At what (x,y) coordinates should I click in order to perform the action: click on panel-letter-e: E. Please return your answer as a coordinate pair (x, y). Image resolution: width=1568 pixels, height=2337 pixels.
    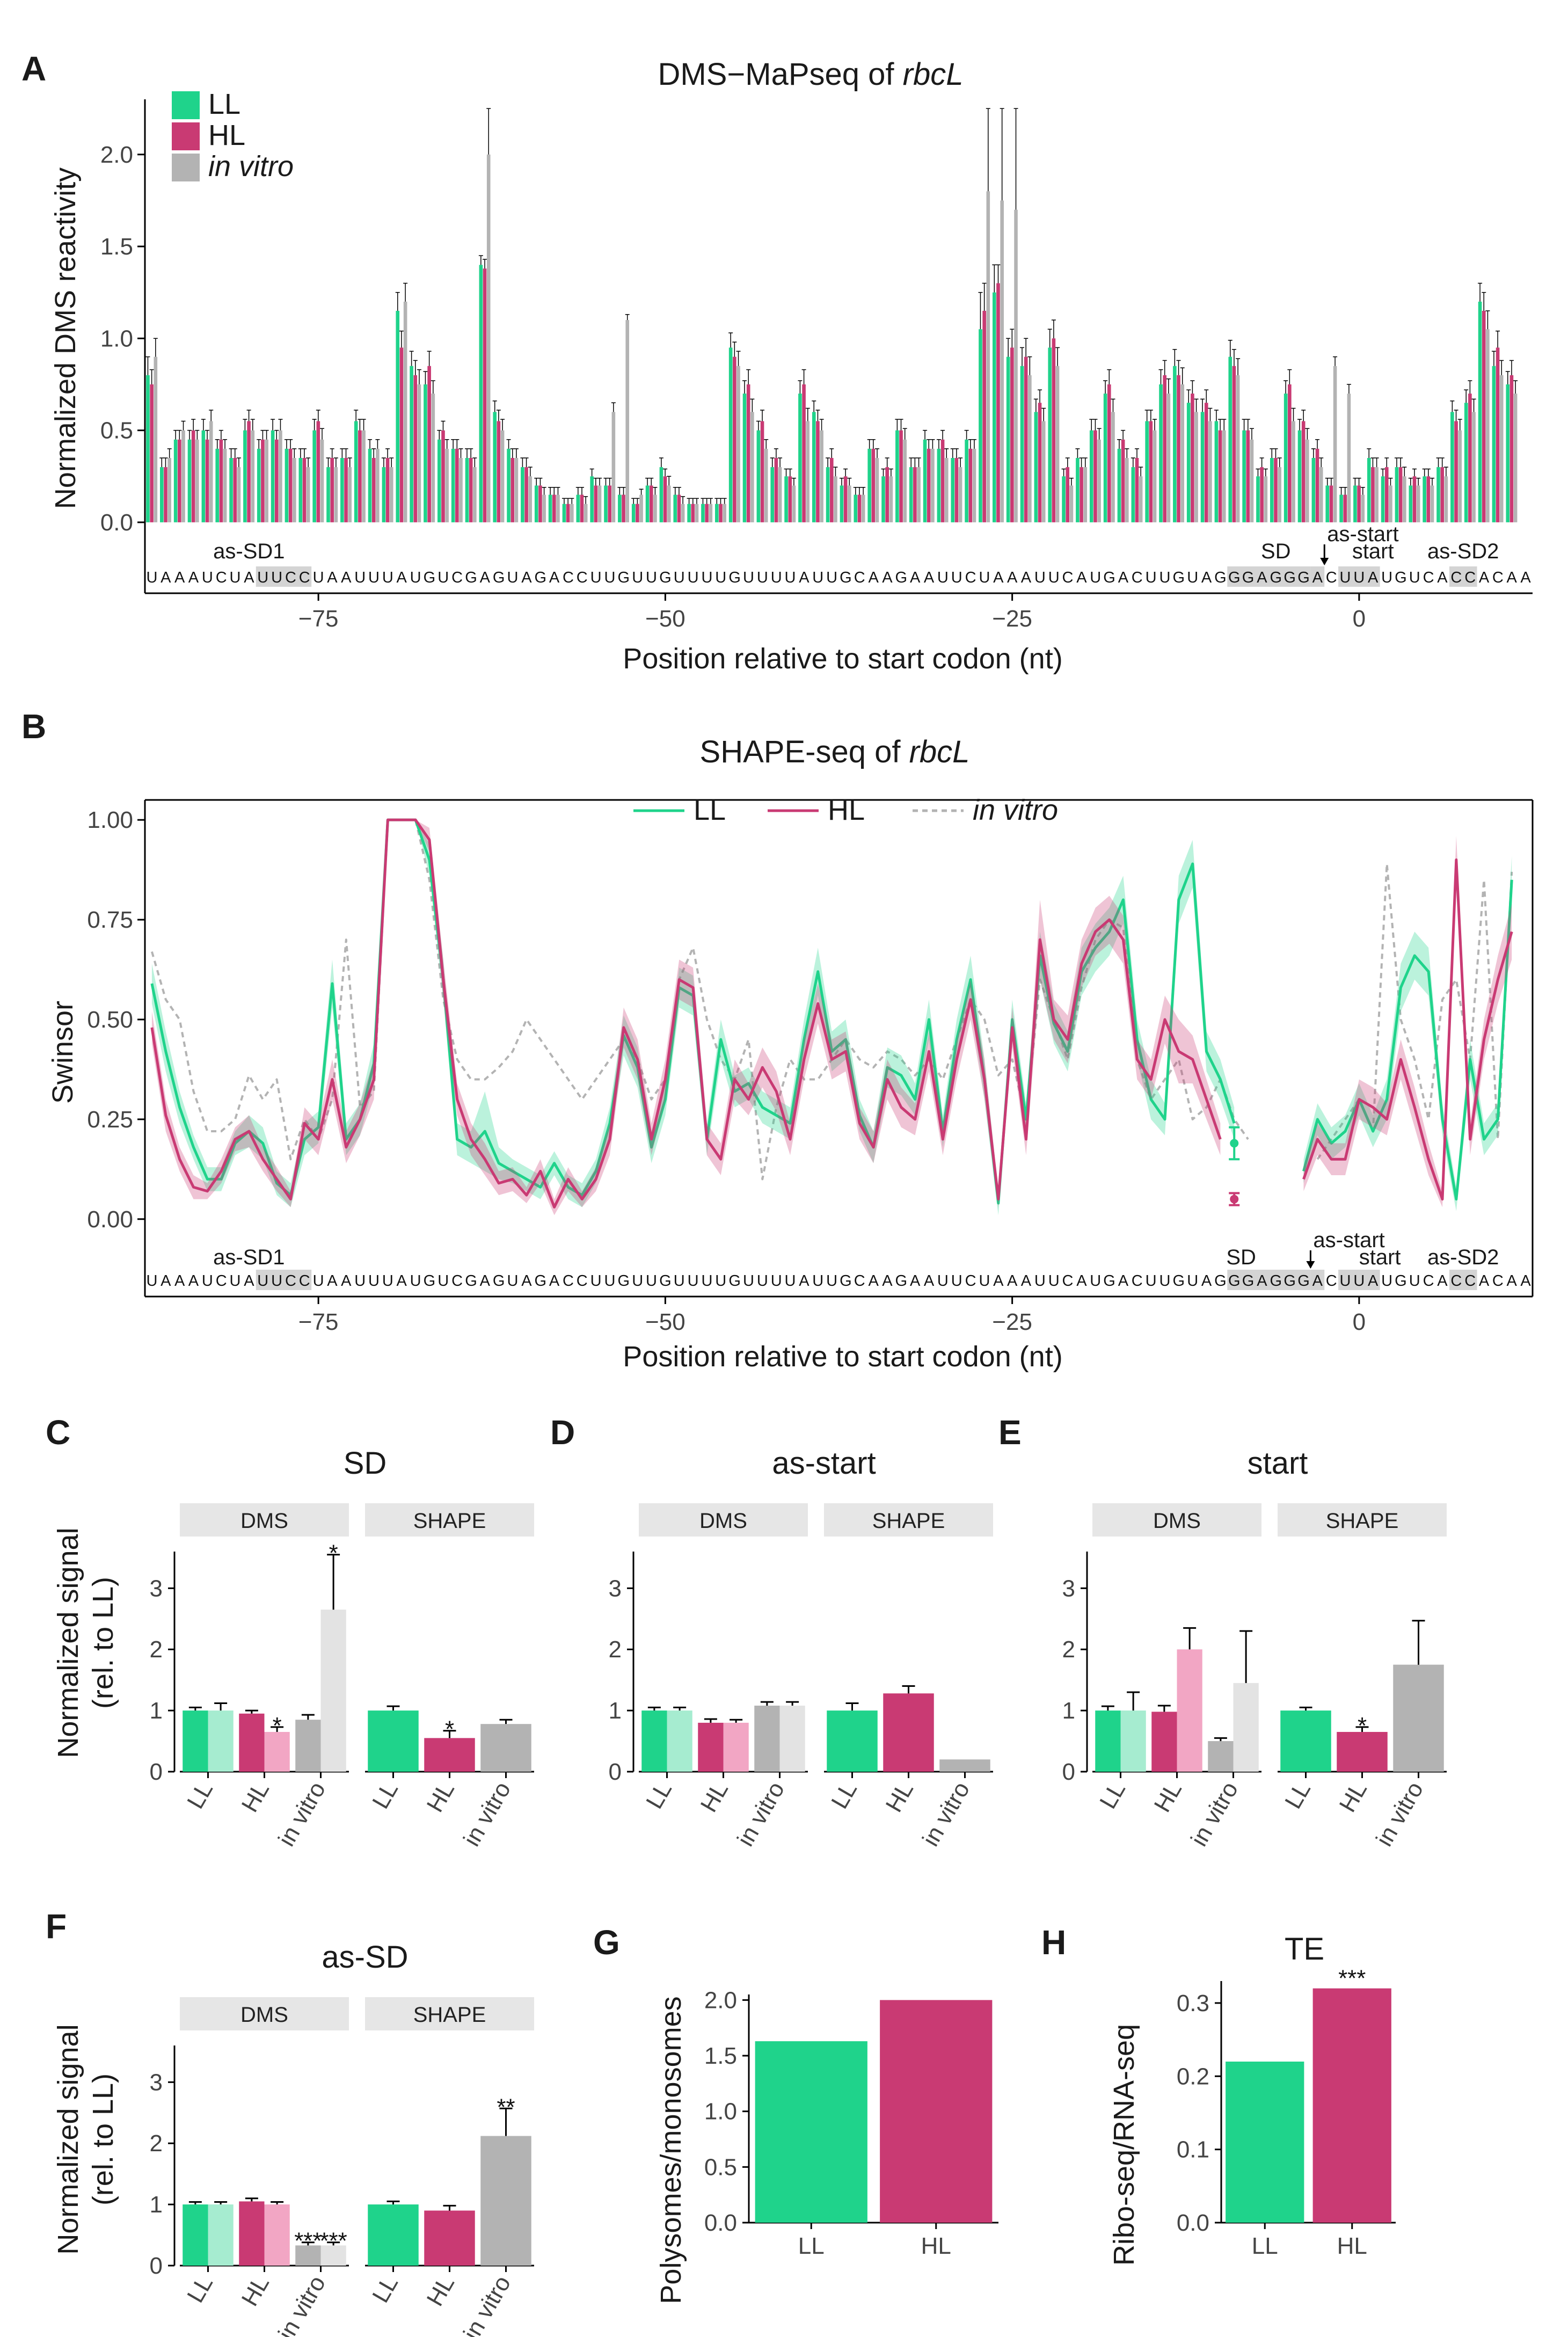
    Looking at the image, I should click on (1010, 1432).